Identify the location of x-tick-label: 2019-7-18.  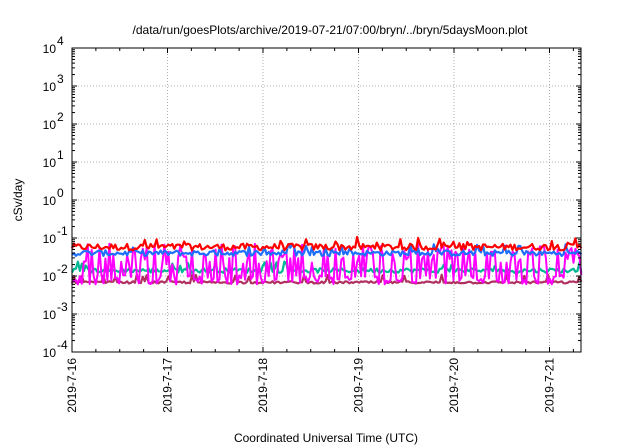
(263, 385).